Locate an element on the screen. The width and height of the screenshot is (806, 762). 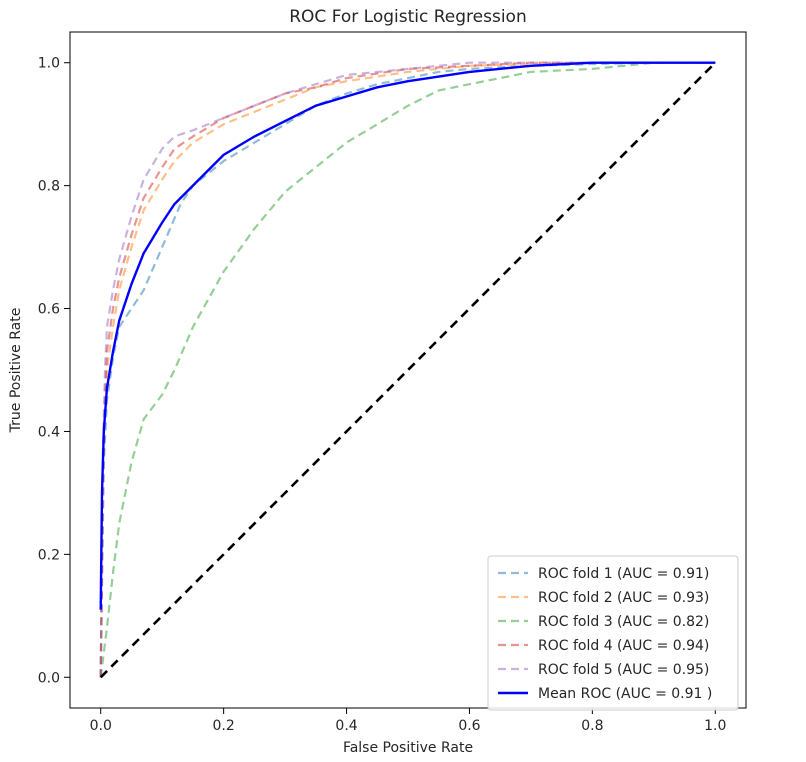
legend-entry: ROC fold 5 (AUC = 0.95) is located at coordinates (623, 670).